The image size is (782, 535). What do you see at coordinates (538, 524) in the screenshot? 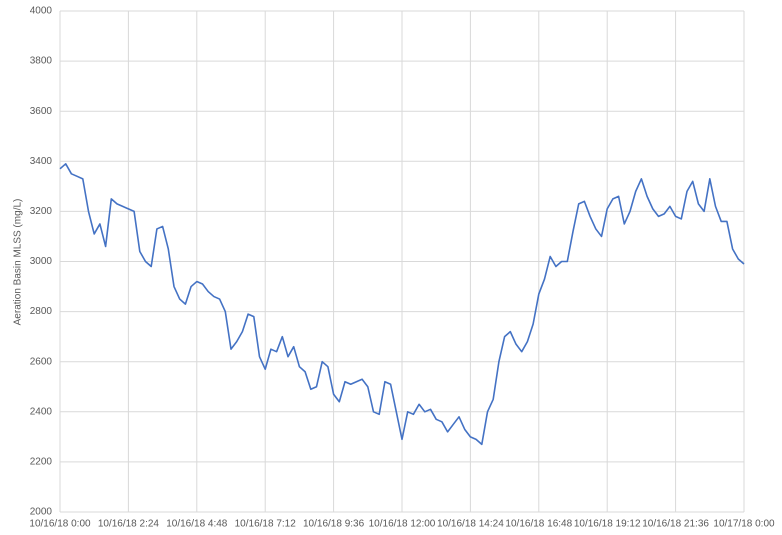
I see `x-tick-label: 10/16/18 16:48` at bounding box center [538, 524].